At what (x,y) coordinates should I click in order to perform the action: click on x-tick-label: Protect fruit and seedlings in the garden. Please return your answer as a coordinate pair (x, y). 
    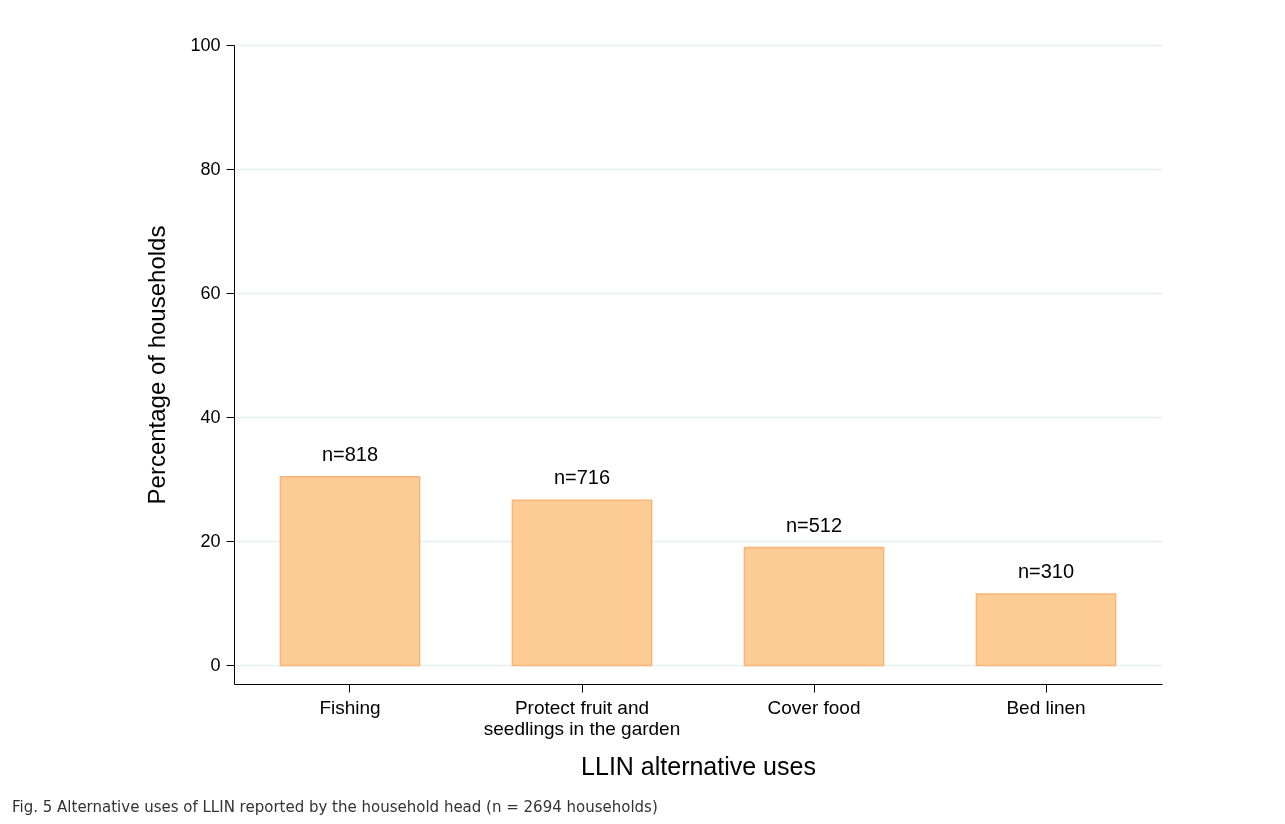
    Looking at the image, I should click on (582, 717).